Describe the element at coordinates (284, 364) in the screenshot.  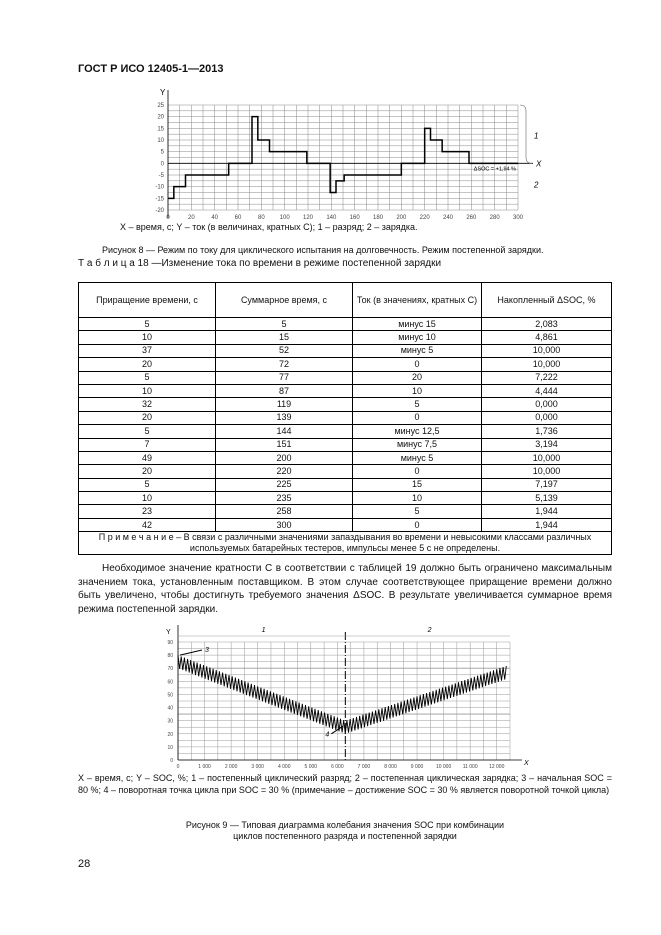
I see `table-cell: 72` at that location.